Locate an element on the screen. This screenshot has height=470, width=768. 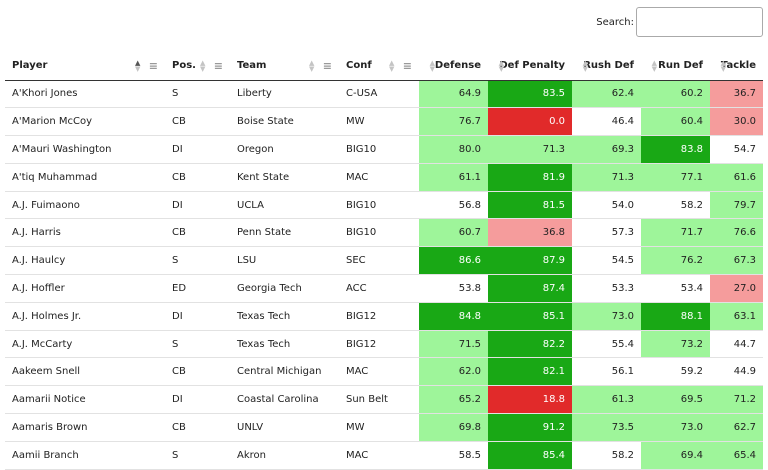
cell-player: A'tiq Muhammad is located at coordinates (85, 177).